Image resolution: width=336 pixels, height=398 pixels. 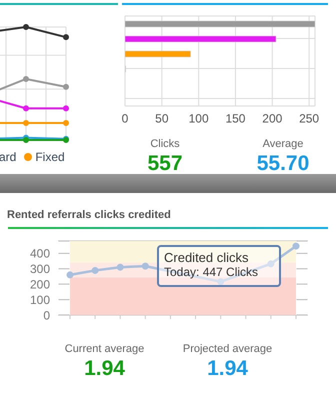 I want to click on text: Projected average, so click(x=228, y=349).